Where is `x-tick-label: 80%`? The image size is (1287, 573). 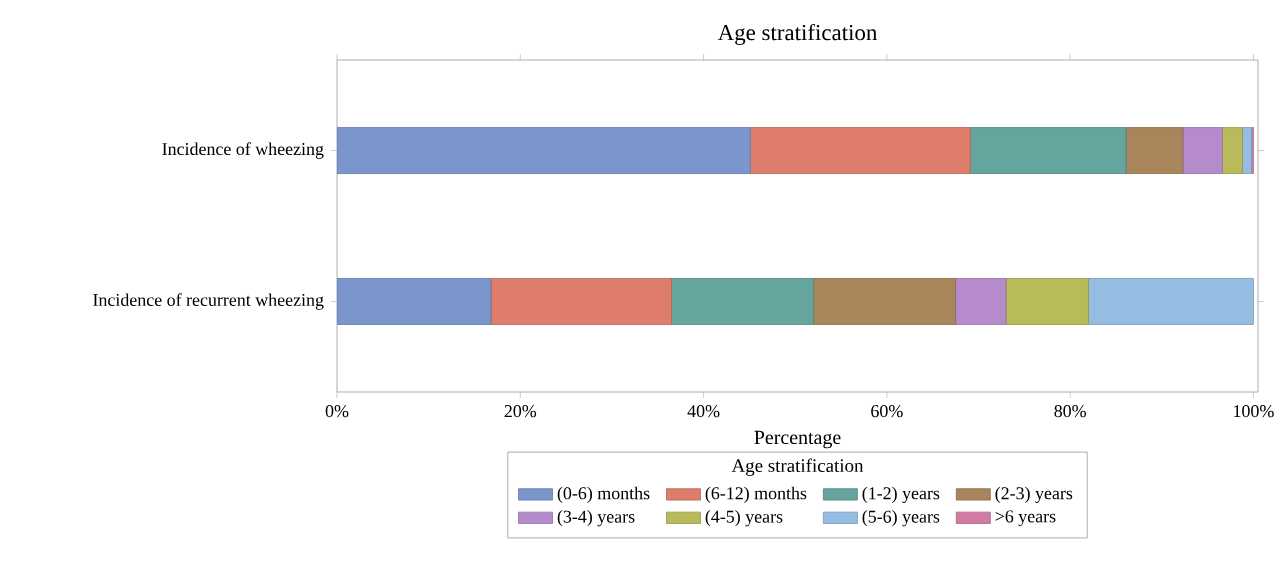
x-tick-label: 80% is located at coordinates (1070, 411).